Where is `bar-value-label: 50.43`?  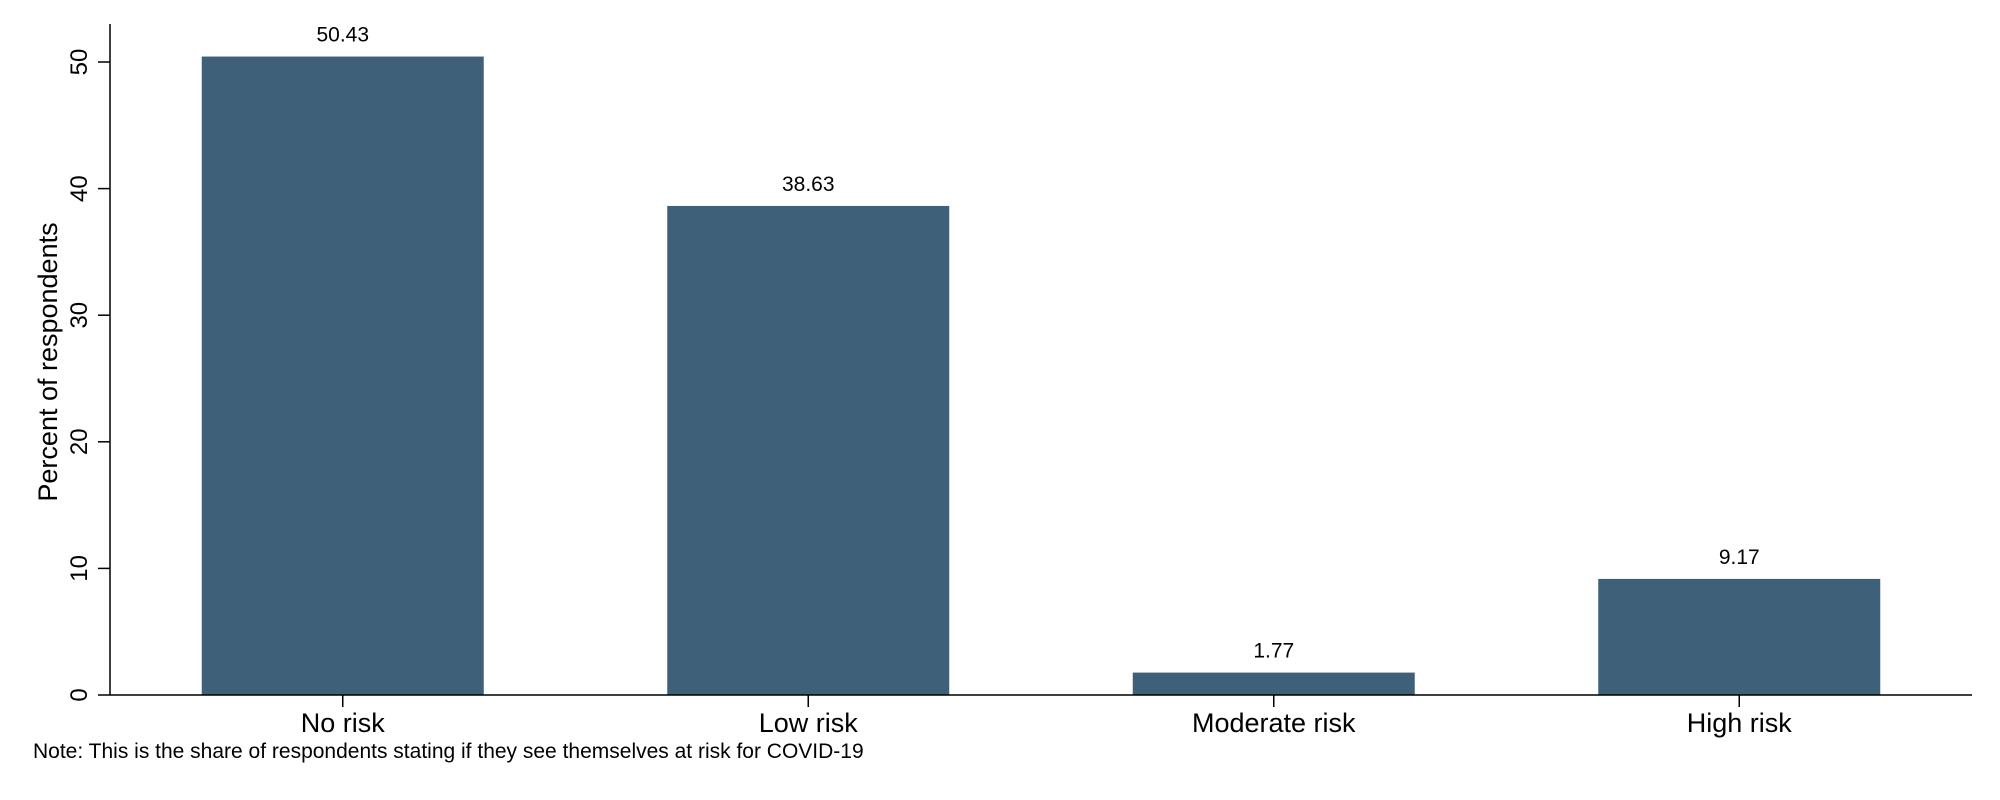 bar-value-label: 50.43 is located at coordinates (342, 35).